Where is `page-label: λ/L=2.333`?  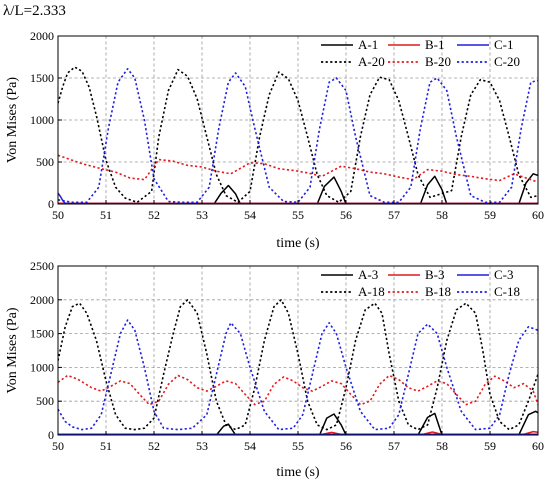
page-label: λ/L=2.333 is located at coordinates (34, 11).